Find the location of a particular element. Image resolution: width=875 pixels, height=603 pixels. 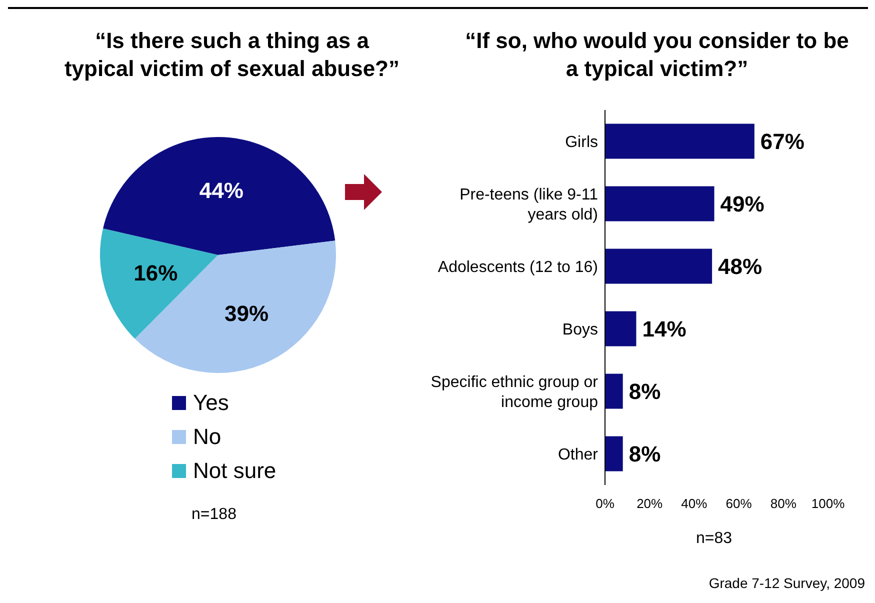

data-label: 48% is located at coordinates (740, 266).